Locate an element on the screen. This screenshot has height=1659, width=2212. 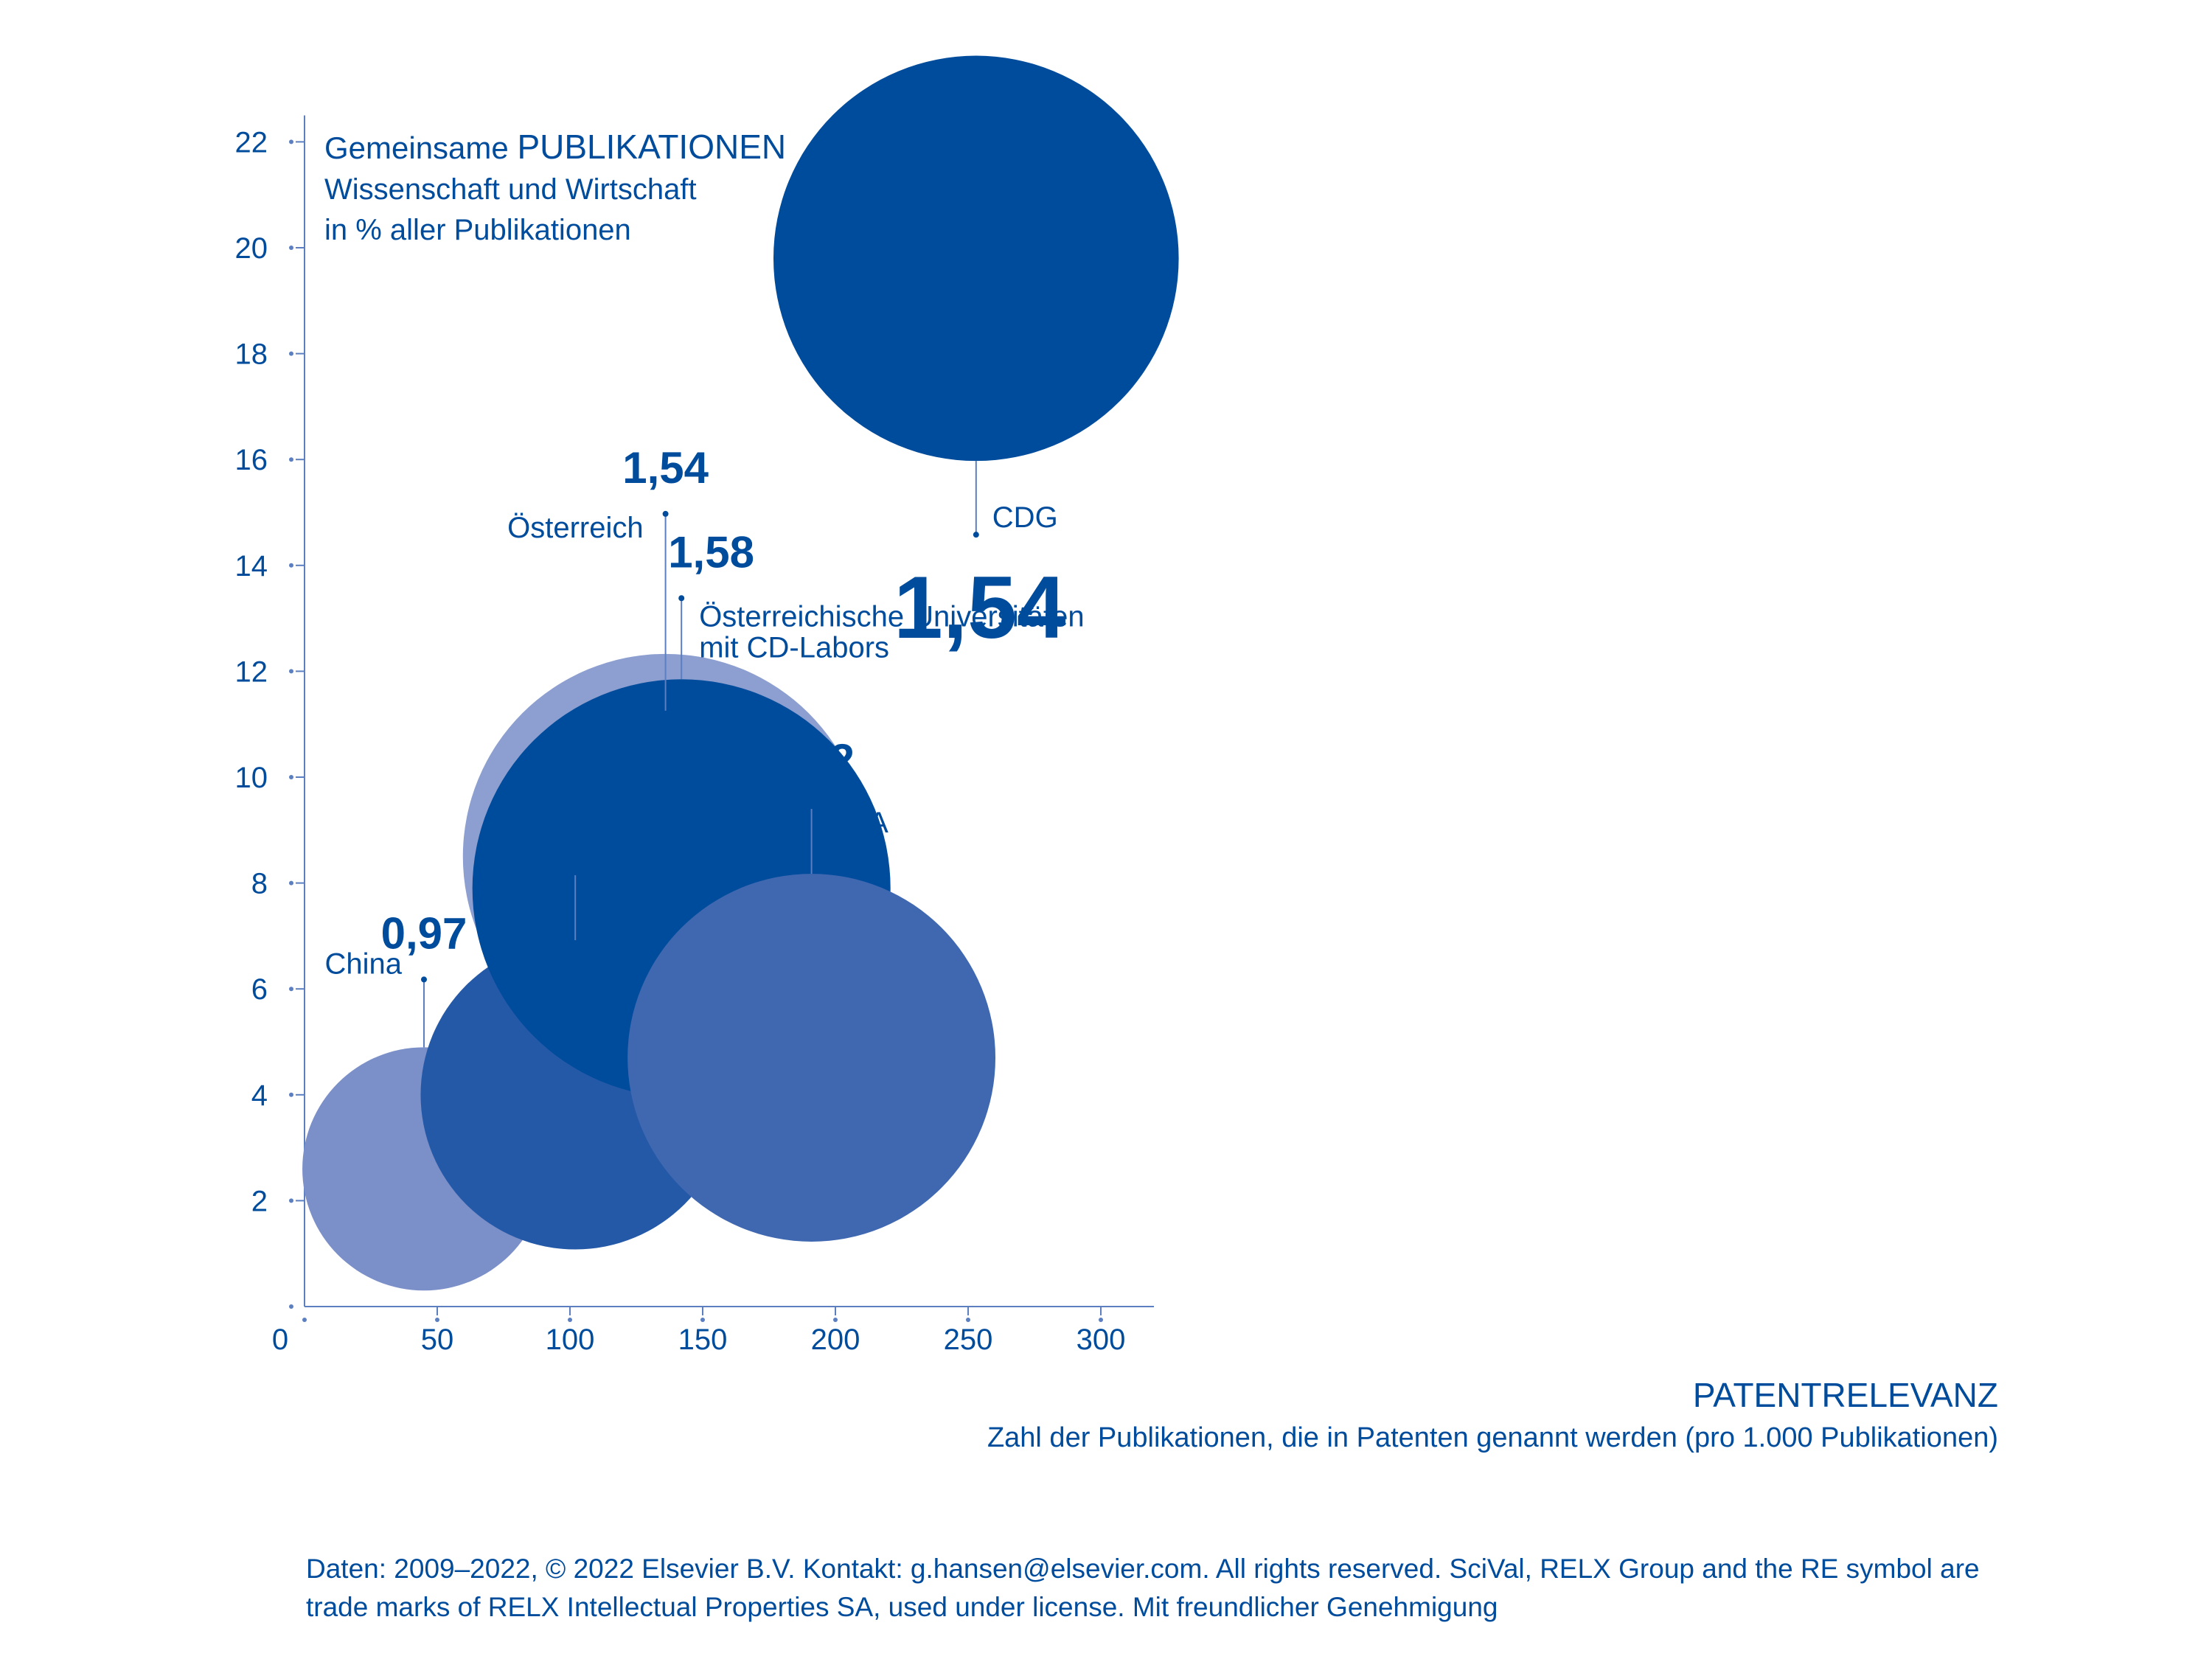
x-tick-label: 0 is located at coordinates (280, 1340).